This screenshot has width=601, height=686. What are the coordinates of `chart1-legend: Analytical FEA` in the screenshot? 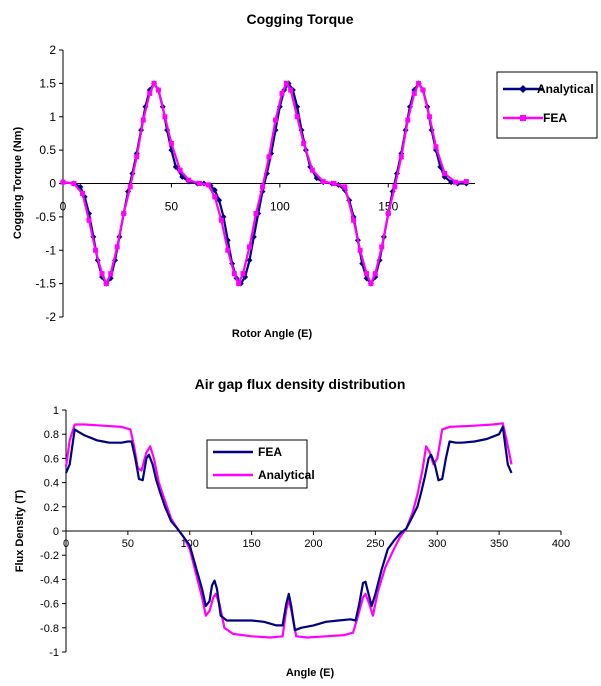 It's located at (547, 105).